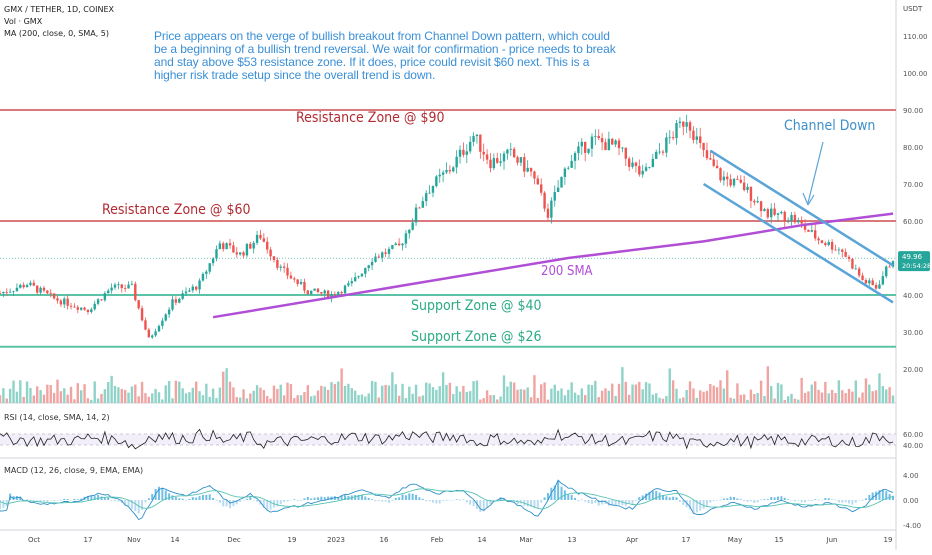  What do you see at coordinates (913, 111) in the screenshot?
I see `price-tick-label: 90.00` at bounding box center [913, 111].